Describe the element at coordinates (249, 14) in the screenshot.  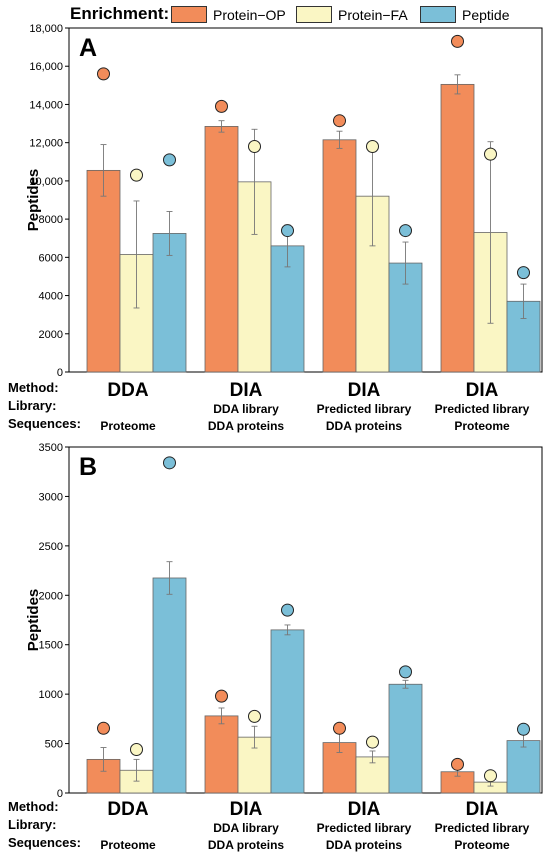
I see `legend-label-protein-op: Protein−OP` at that location.